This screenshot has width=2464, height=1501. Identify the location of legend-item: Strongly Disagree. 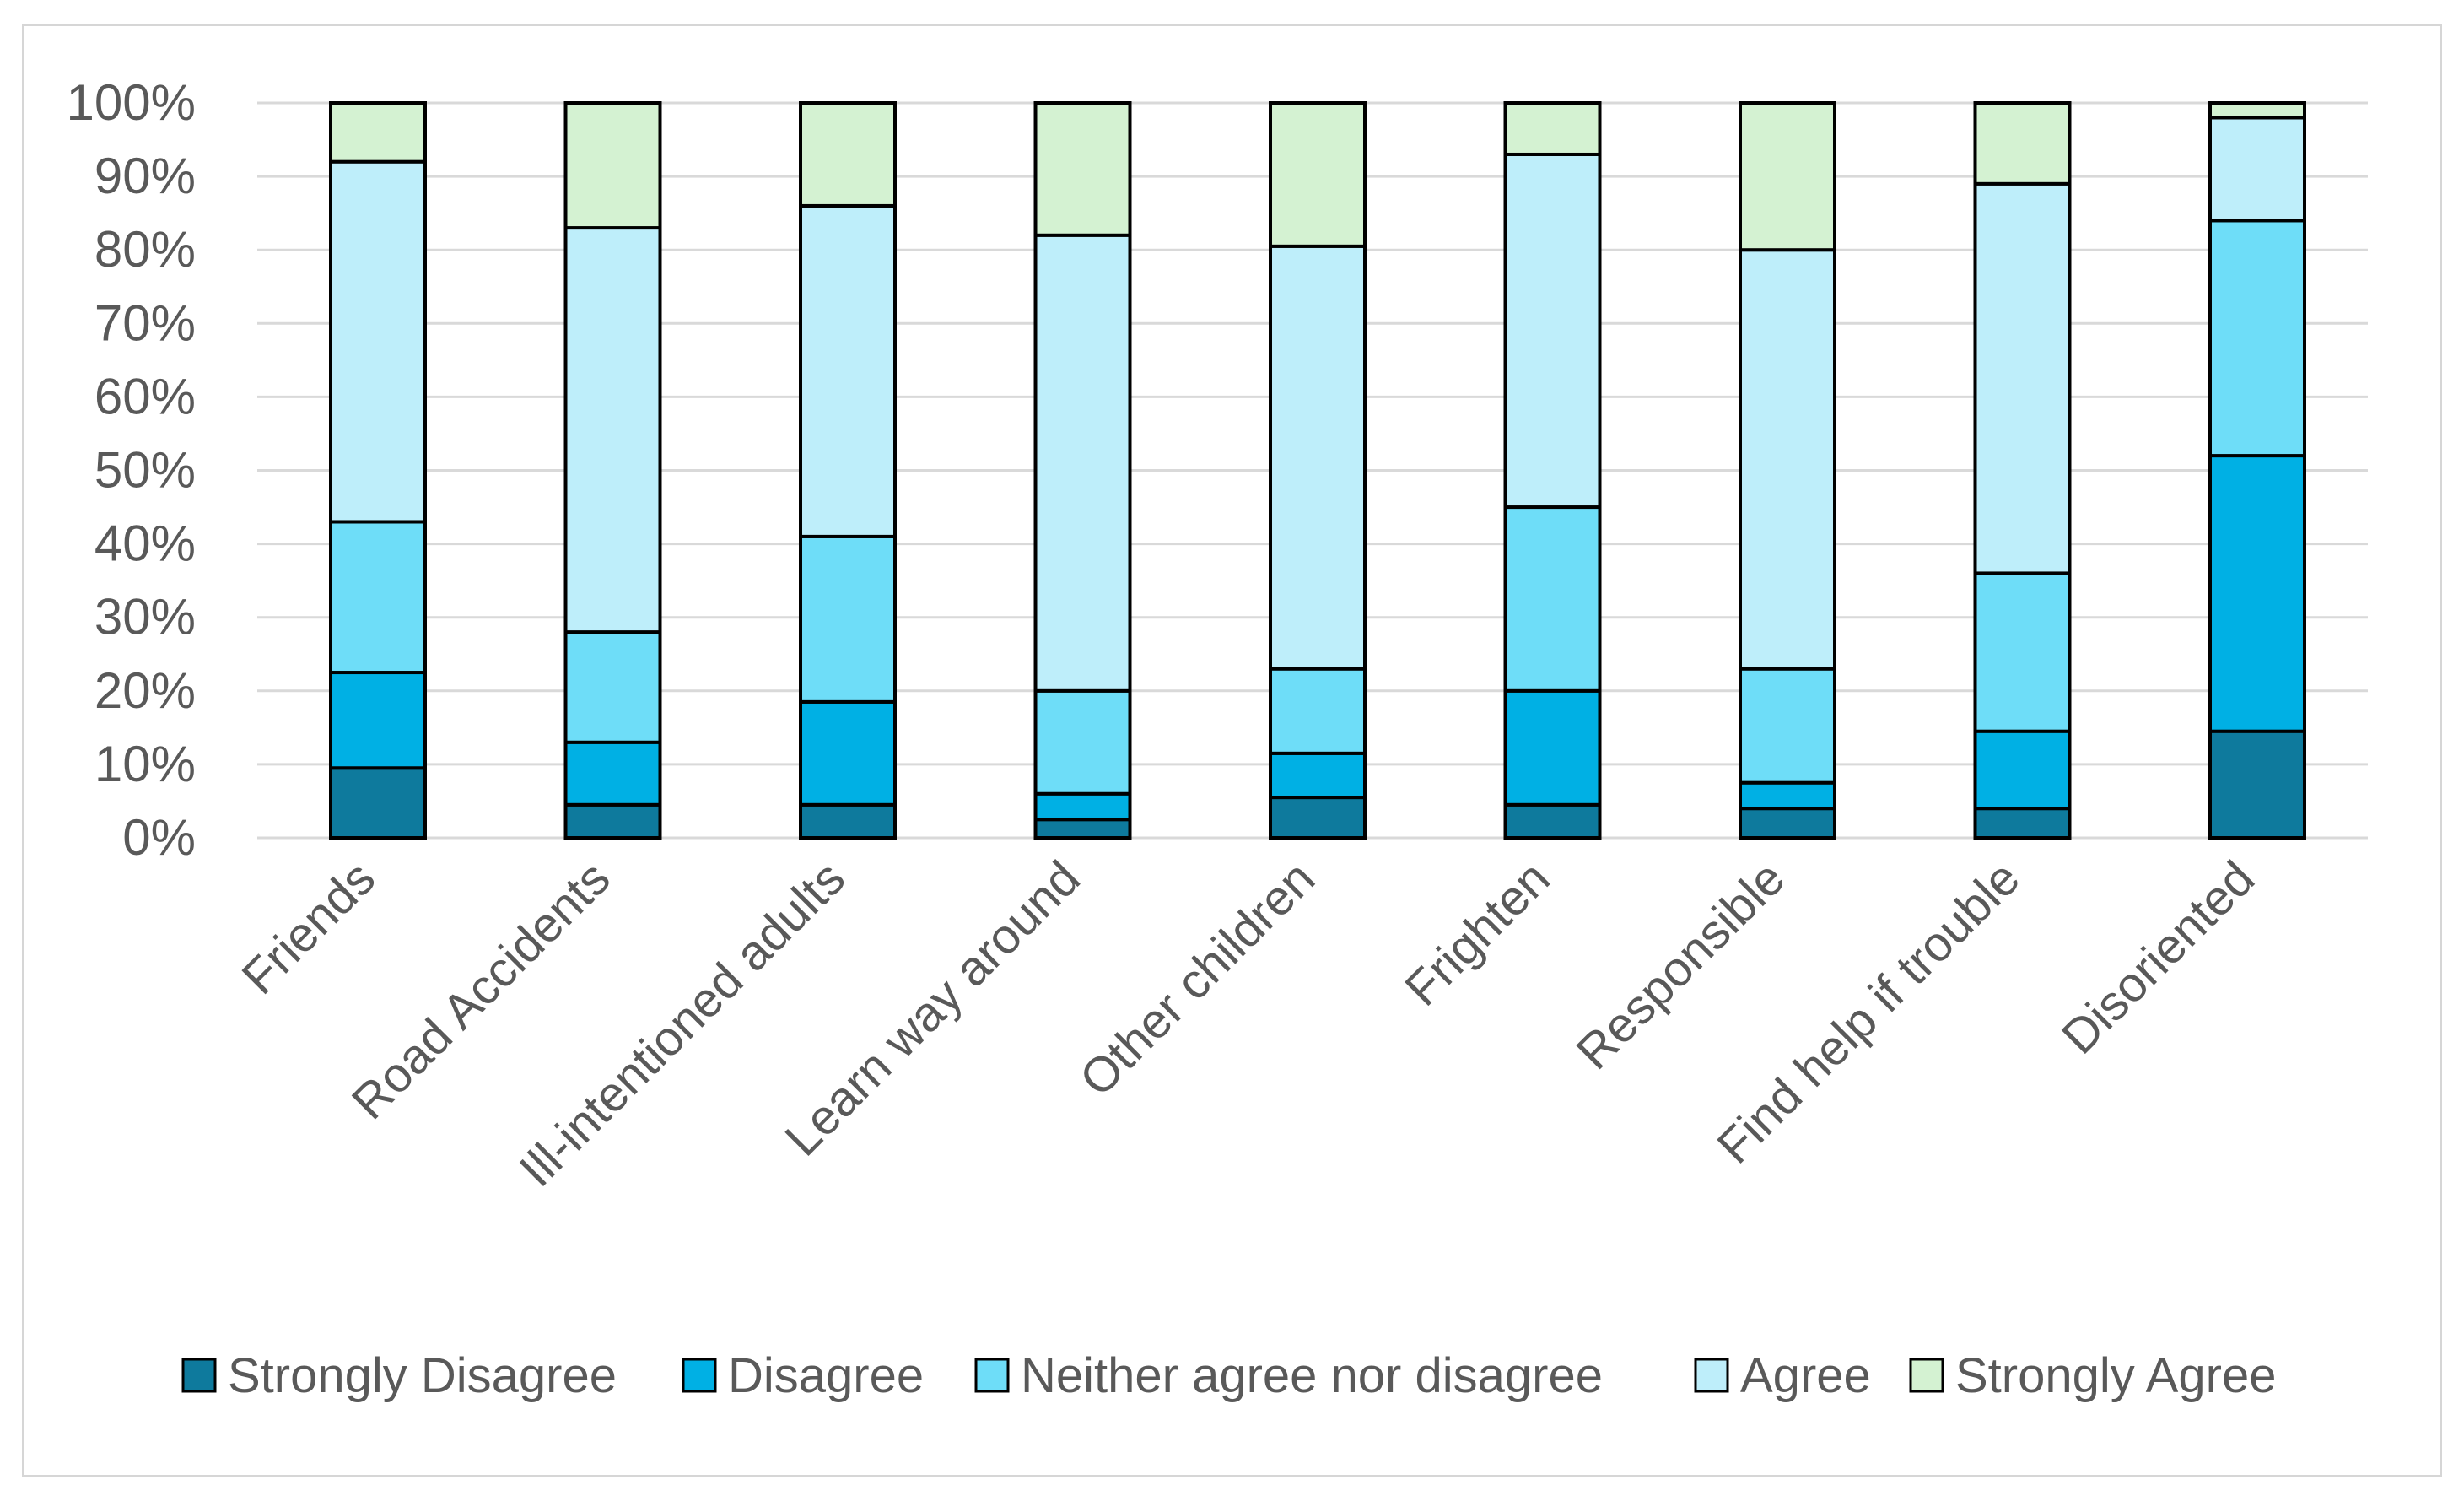
(399, 1375).